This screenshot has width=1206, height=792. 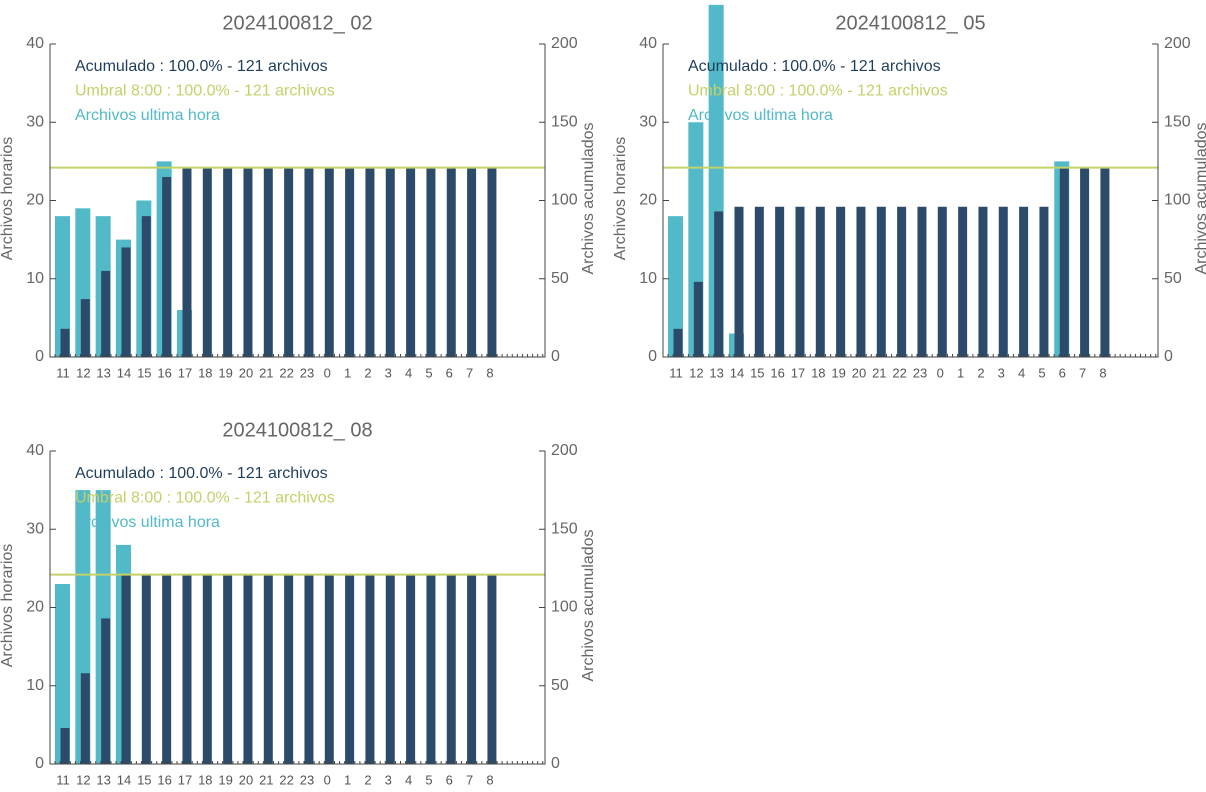 I want to click on x-tick-label: 4, so click(x=1021, y=372).